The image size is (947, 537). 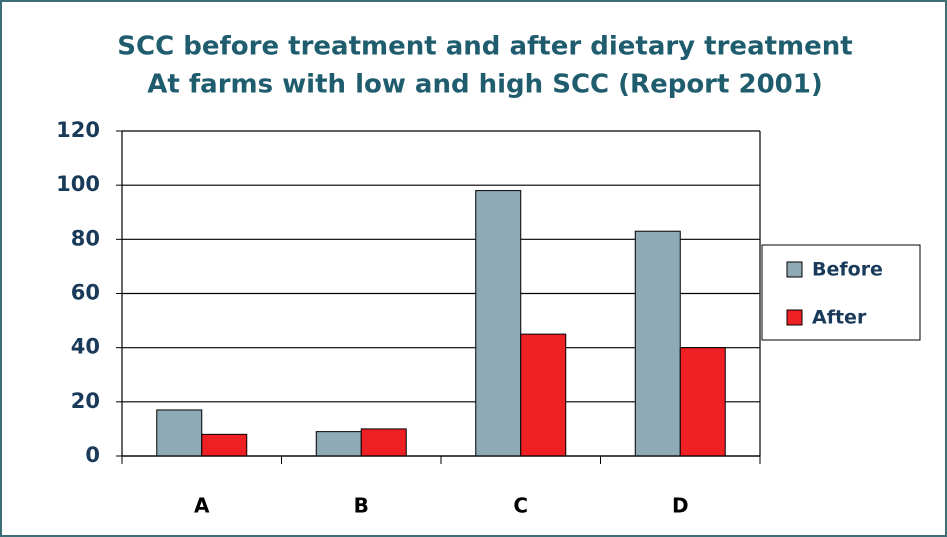 What do you see at coordinates (78, 130) in the screenshot?
I see `y-tick-label: 120` at bounding box center [78, 130].